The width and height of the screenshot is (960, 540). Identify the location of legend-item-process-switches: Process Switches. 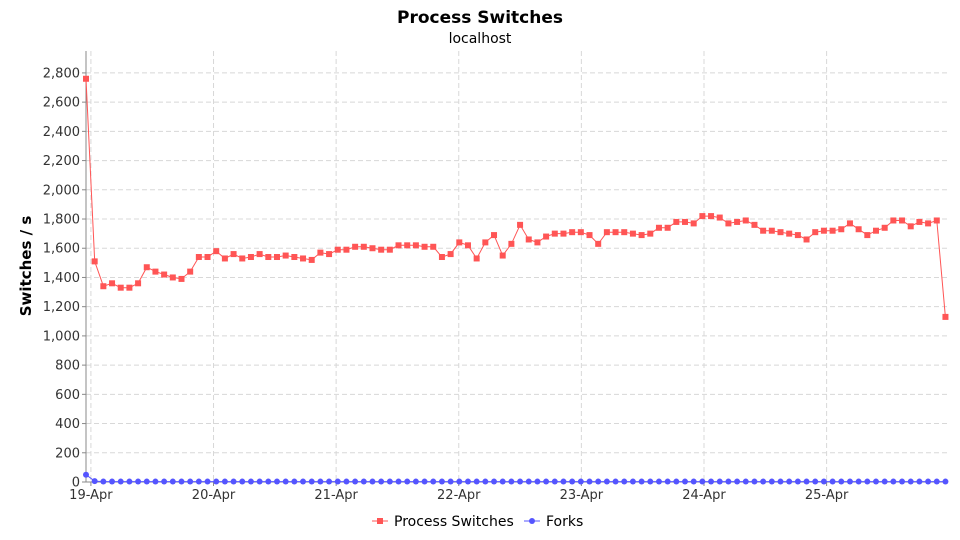
(443, 522).